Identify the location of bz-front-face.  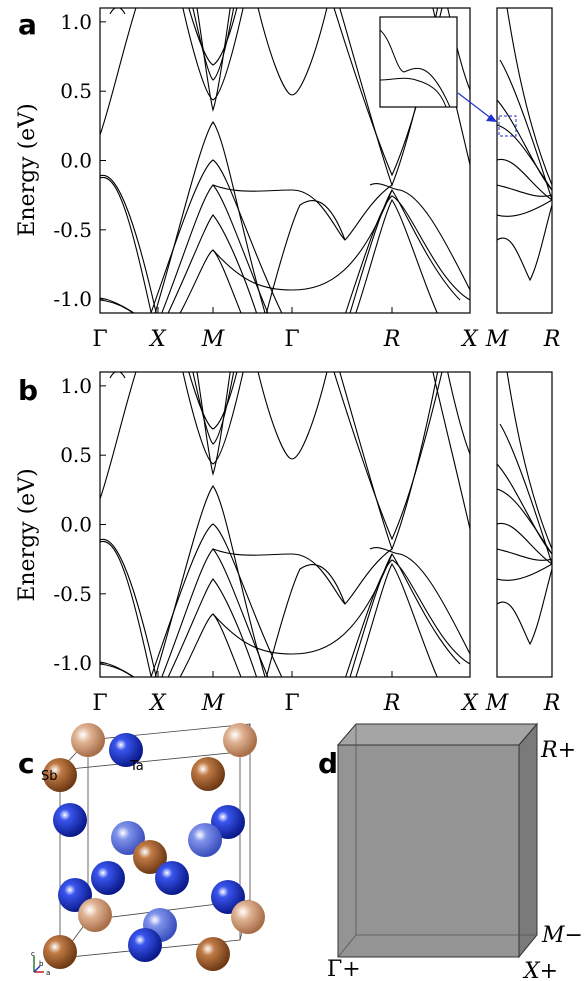
(428, 851).